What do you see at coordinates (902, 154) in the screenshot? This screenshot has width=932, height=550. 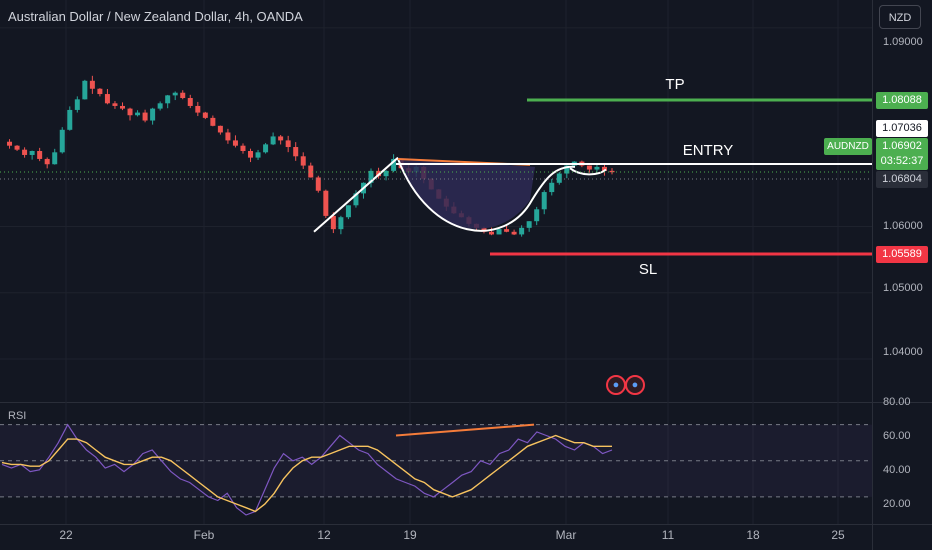 I see `current-price-tag: 1.06902 03:52:37` at bounding box center [902, 154].